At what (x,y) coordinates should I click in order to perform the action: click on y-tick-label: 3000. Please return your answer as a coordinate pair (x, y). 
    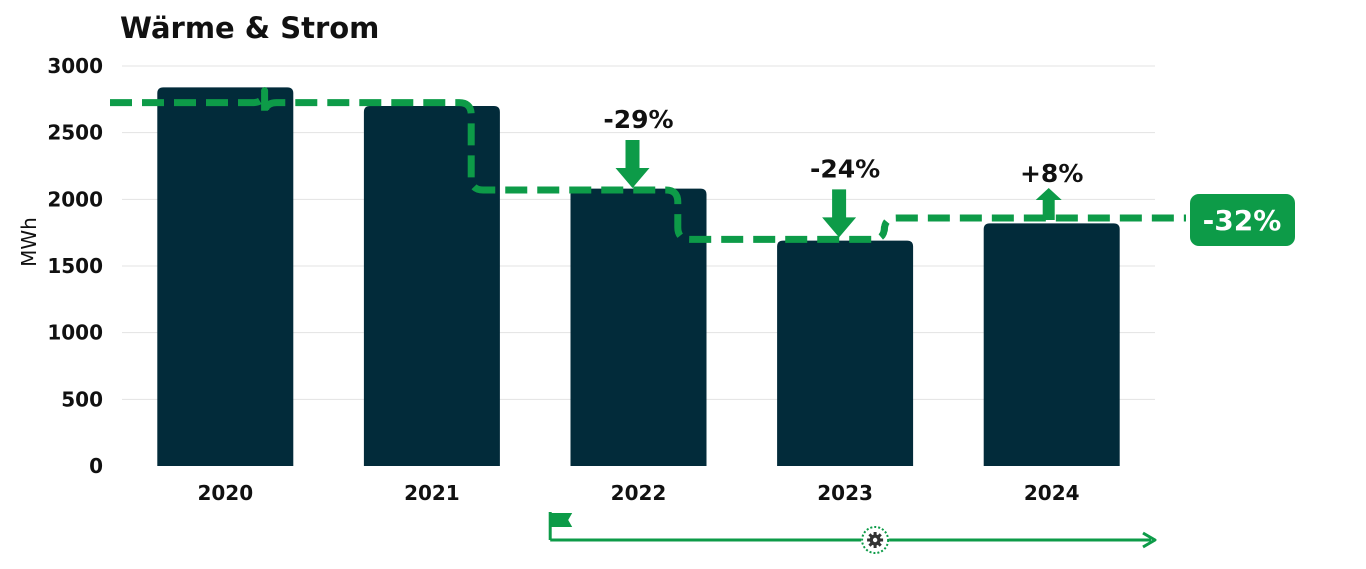
    Looking at the image, I should click on (75, 66).